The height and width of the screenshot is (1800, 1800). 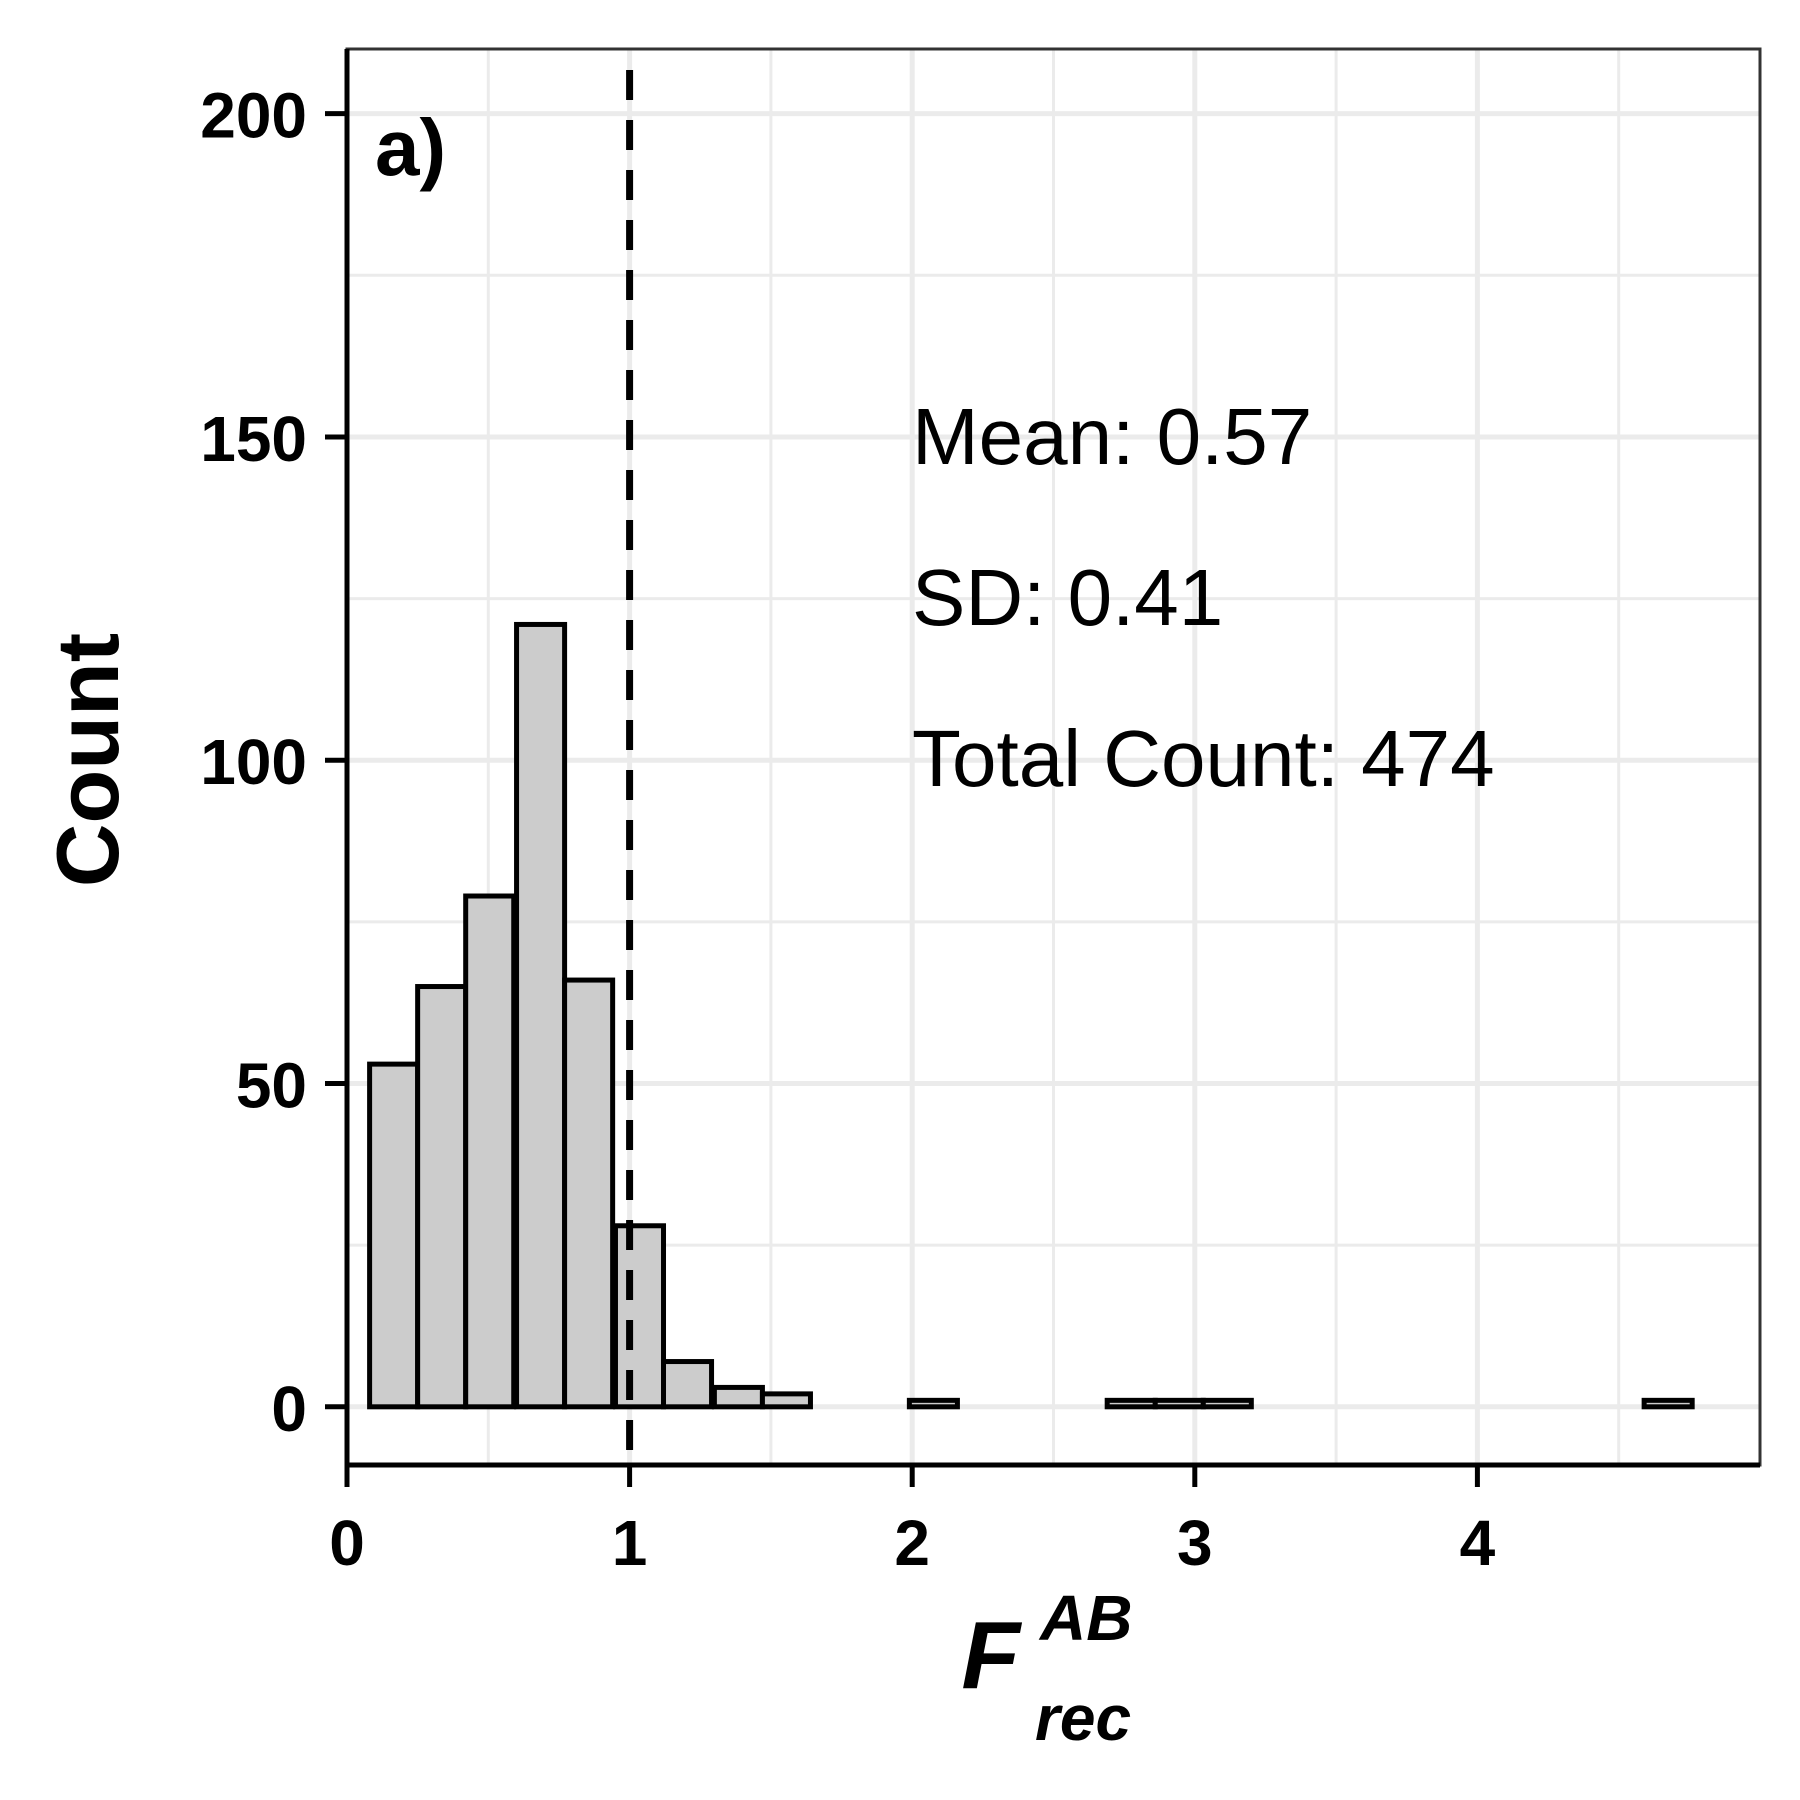 What do you see at coordinates (630, 1543) in the screenshot?
I see `x-tick-label: 1` at bounding box center [630, 1543].